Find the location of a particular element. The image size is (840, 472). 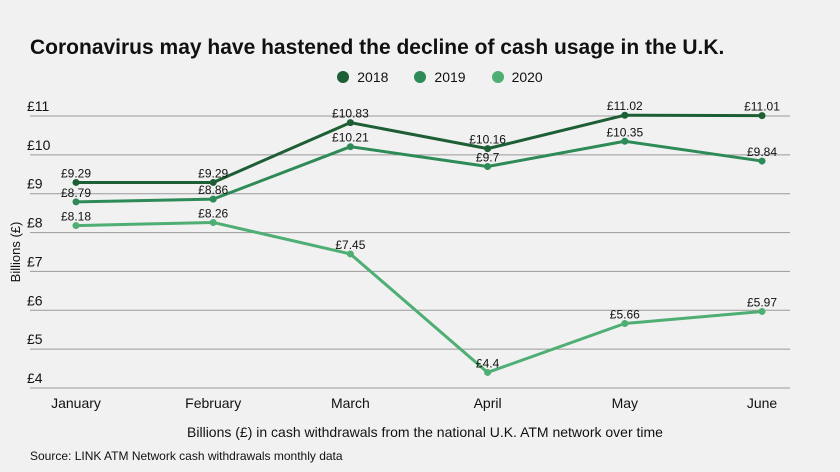

data-label-2019: £10.35 is located at coordinates (624, 132).